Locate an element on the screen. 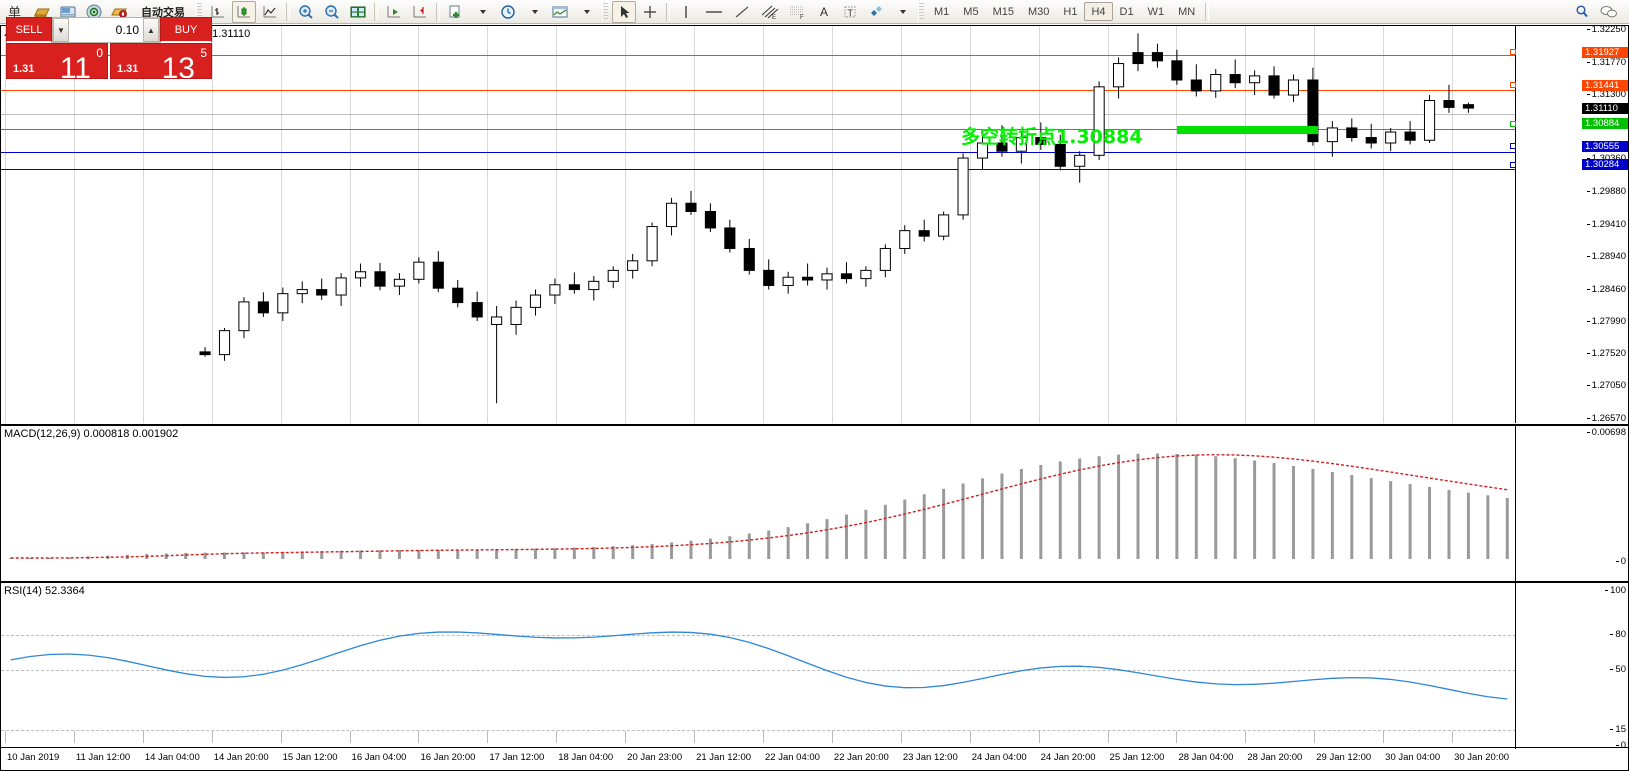 This screenshot has width=1629, height=771. rsi-axis: 100 80 50 15 0 is located at coordinates (1571, 667).